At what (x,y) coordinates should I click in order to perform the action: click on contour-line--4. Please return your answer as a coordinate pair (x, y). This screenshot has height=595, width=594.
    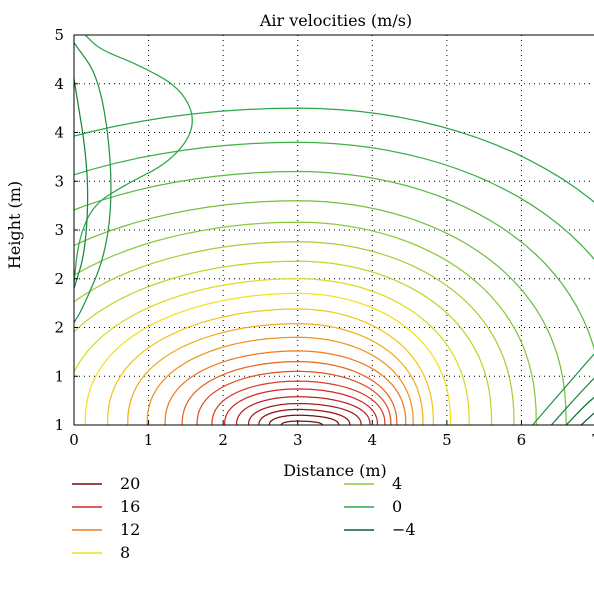
    Looking at the image, I should click on (587, 418).